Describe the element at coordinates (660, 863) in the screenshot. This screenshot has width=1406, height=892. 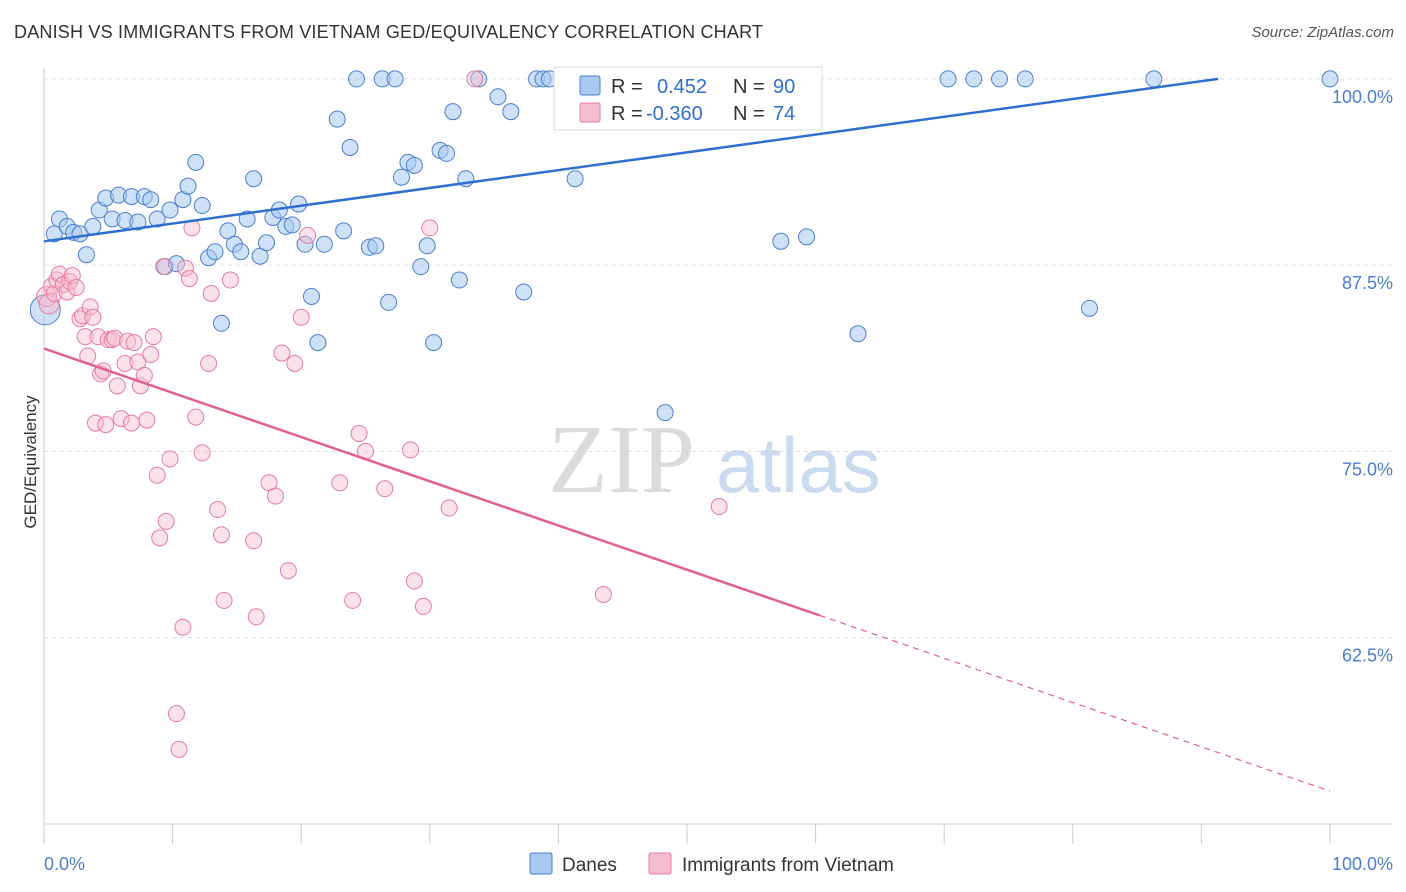
I see `legend-vietnam-swatch` at that location.